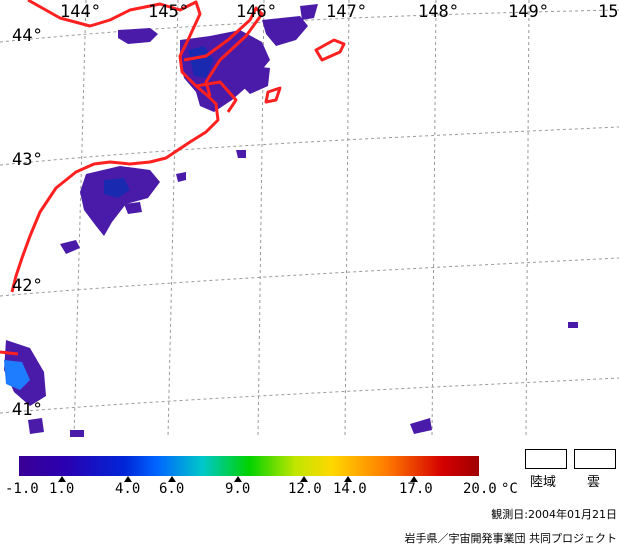 The image size is (619, 546). Describe the element at coordinates (256, 12) in the screenshot. I see `lon-label-146: 146°` at that location.